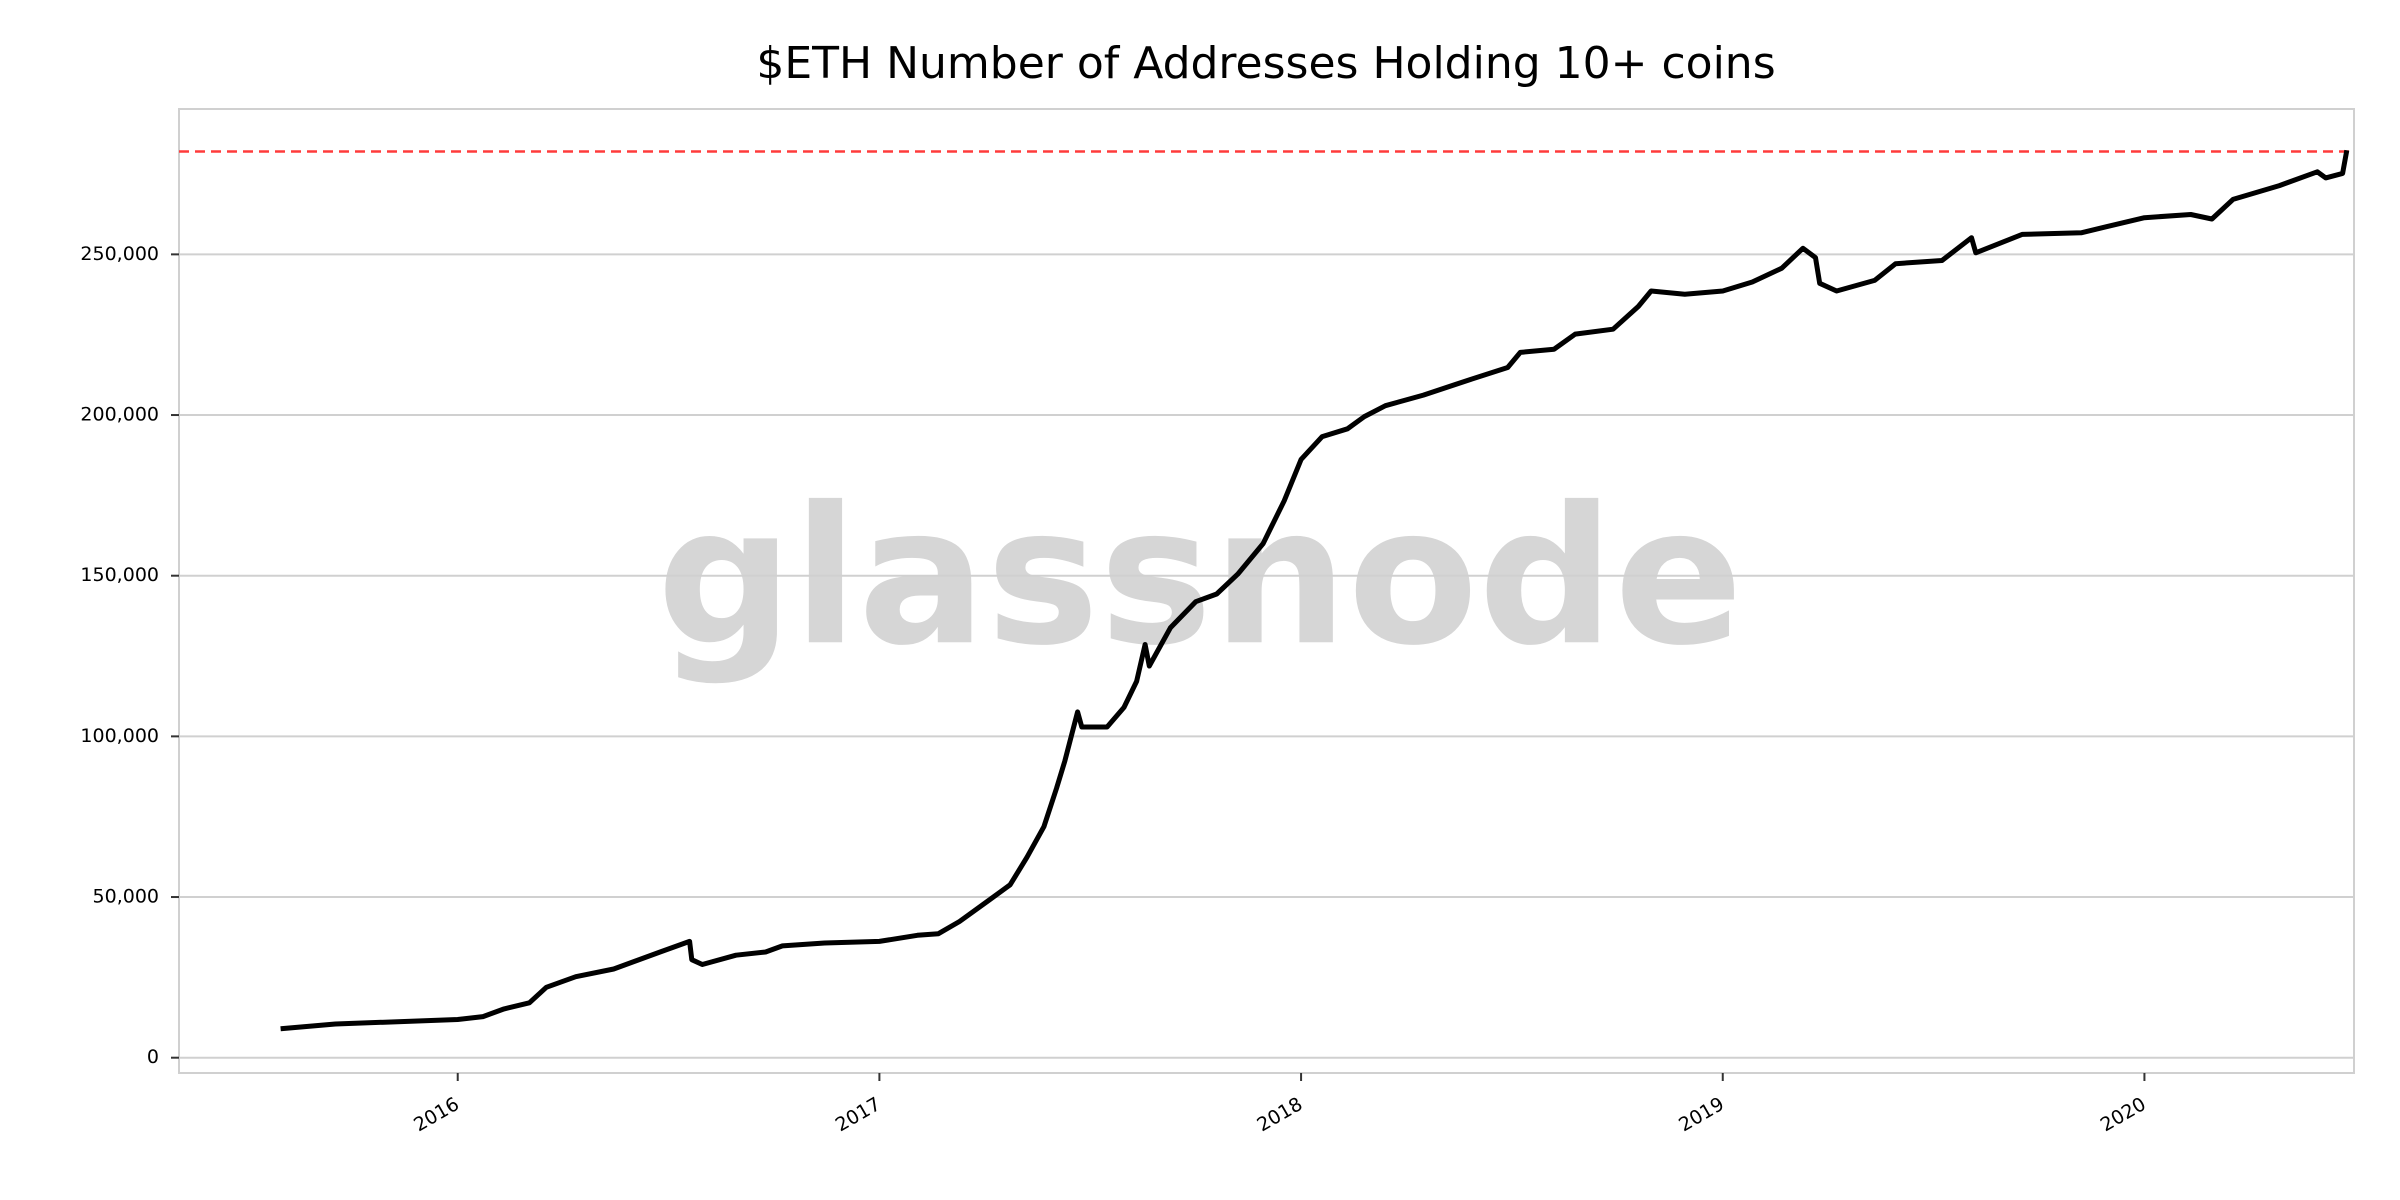  Describe the element at coordinates (119, 415) in the screenshot. I see `y-tick-label: 200,000` at that location.